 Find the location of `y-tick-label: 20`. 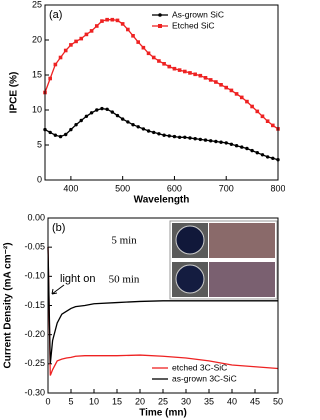

y-tick-label: 20 is located at coordinates (37, 39).